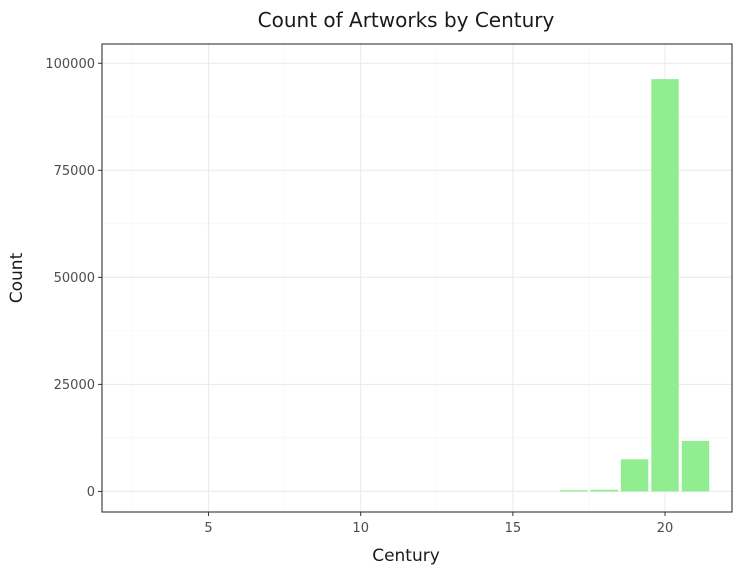 Image resolution: width=745 pixels, height=577 pixels. I want to click on y-tick-label: 25000, so click(74, 385).